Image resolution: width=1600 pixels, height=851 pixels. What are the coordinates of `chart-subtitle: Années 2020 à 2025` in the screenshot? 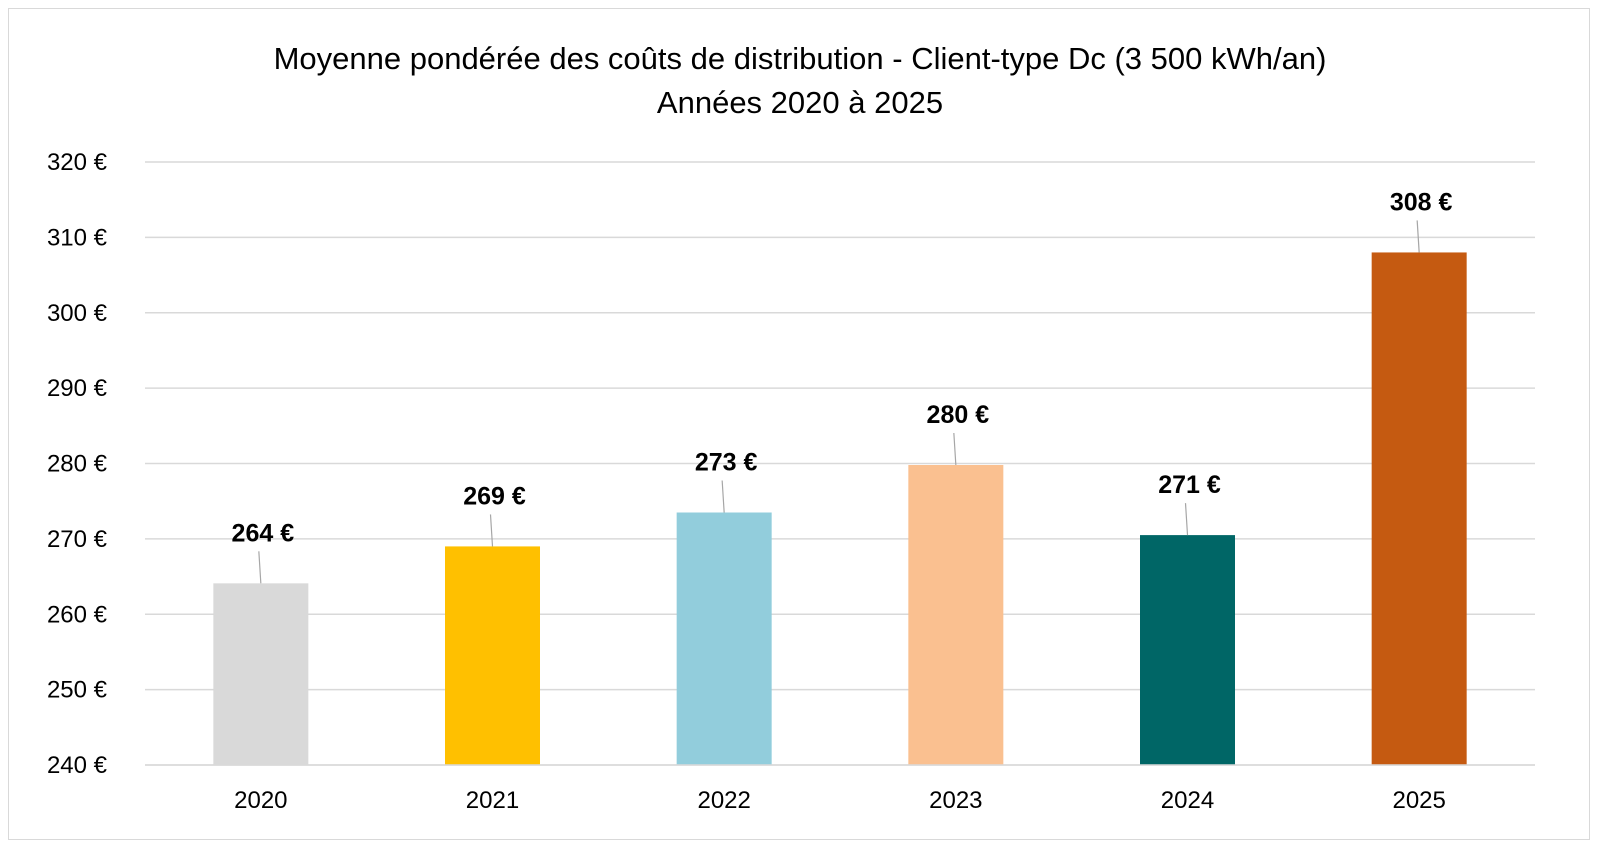 It's located at (800, 102).